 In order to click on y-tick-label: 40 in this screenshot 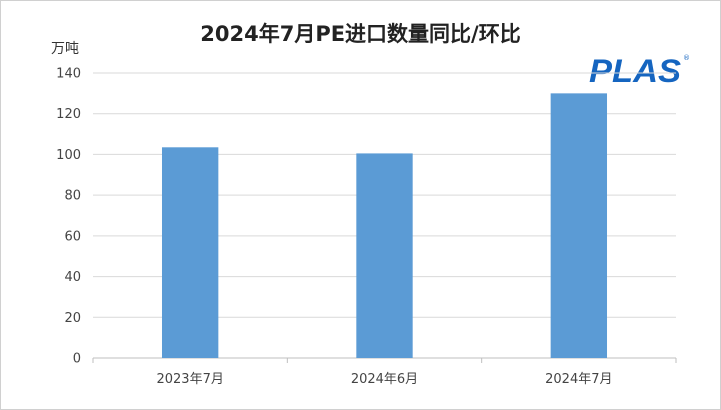, I will do `click(72, 277)`.